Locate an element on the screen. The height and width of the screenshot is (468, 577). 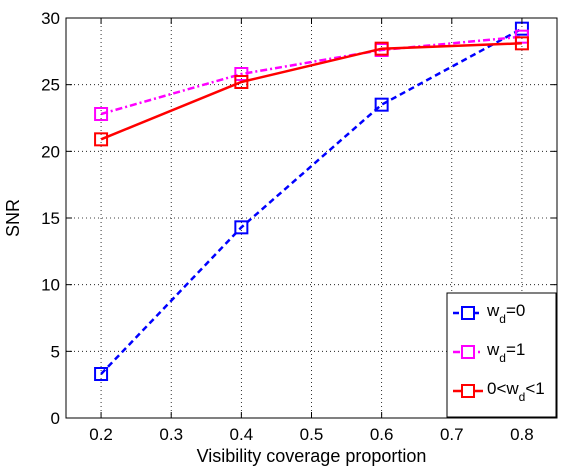
y-tick-label: 20 is located at coordinates (50, 151).